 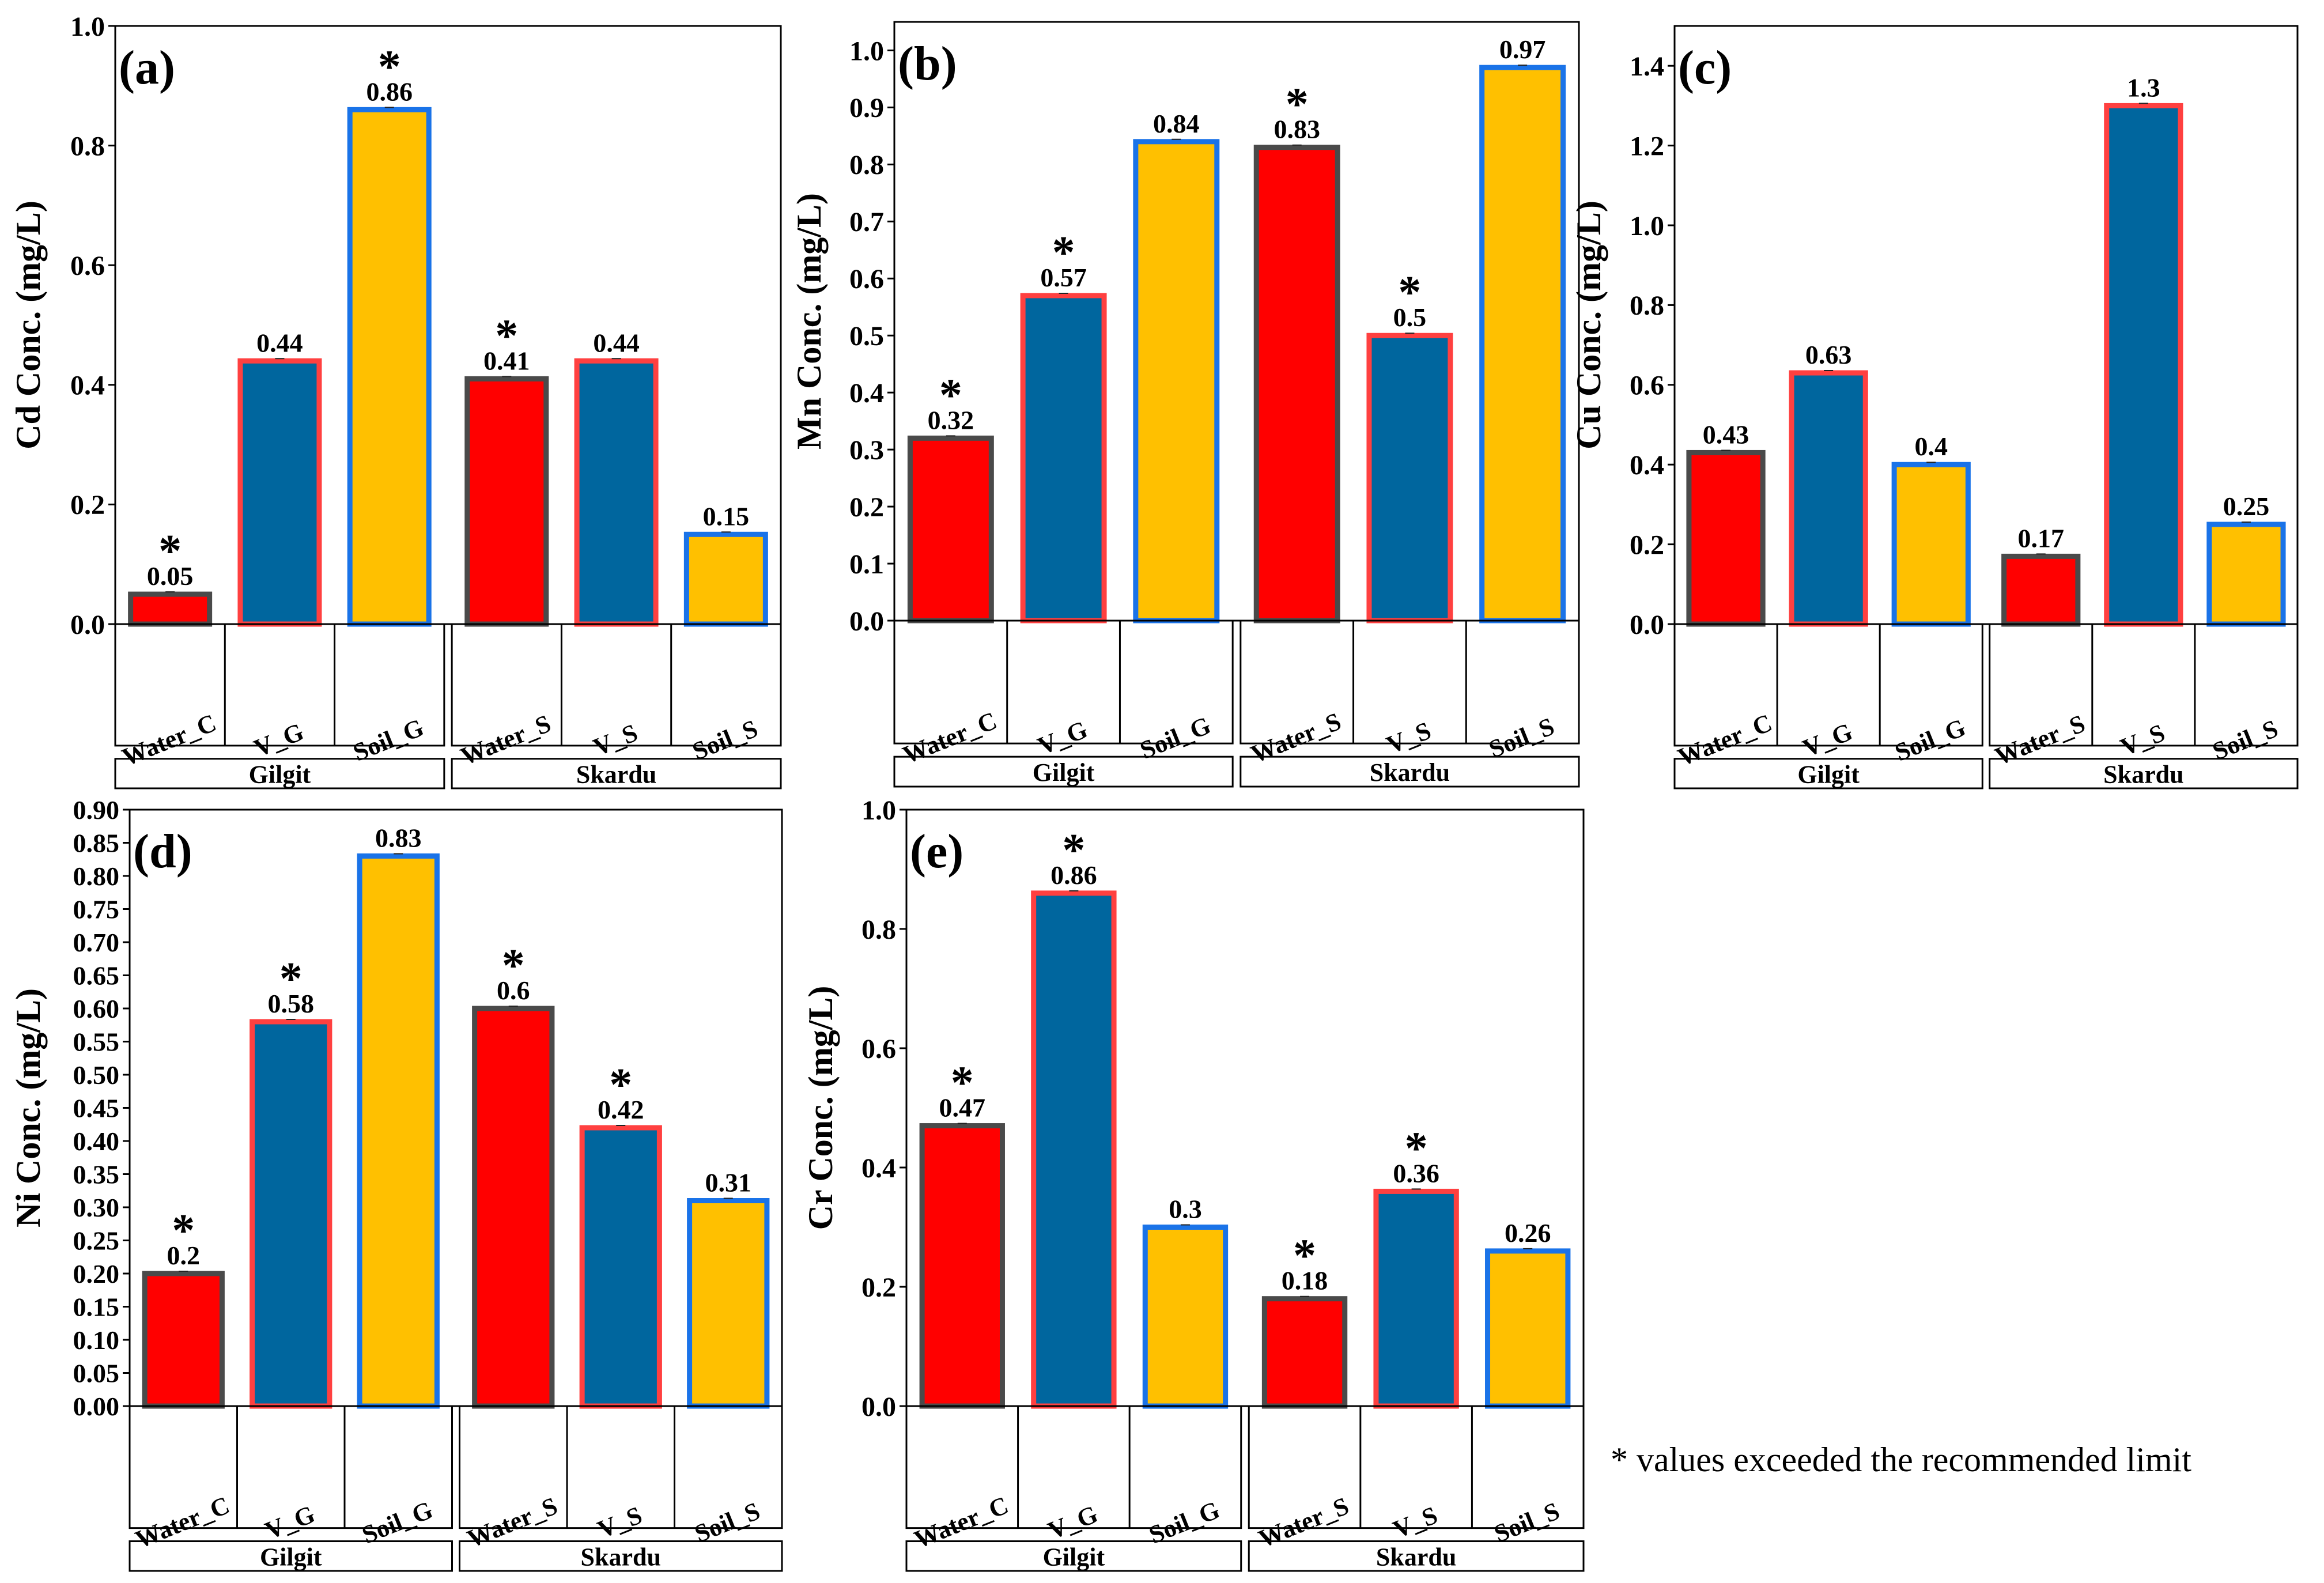 I want to click on y-tick-label: 0.50, so click(x=97, y=1075).